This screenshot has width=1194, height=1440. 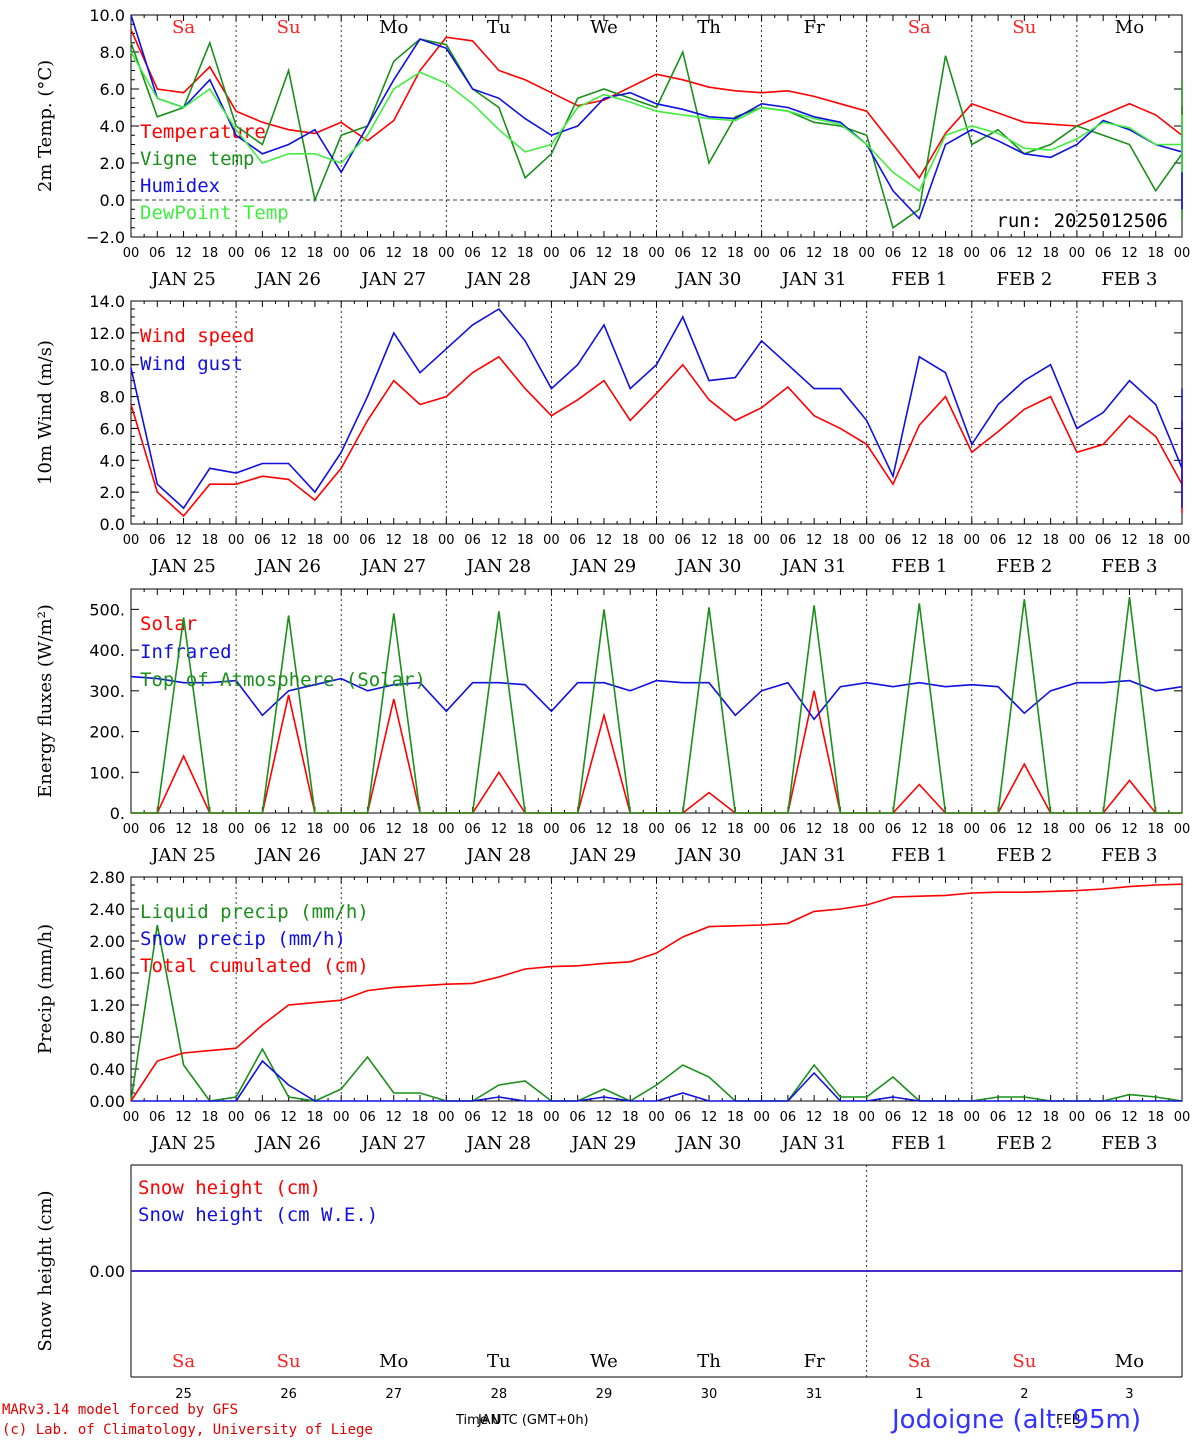 I want to click on series-line-liquid-precip-mm-h-, so click(x=656, y=1013).